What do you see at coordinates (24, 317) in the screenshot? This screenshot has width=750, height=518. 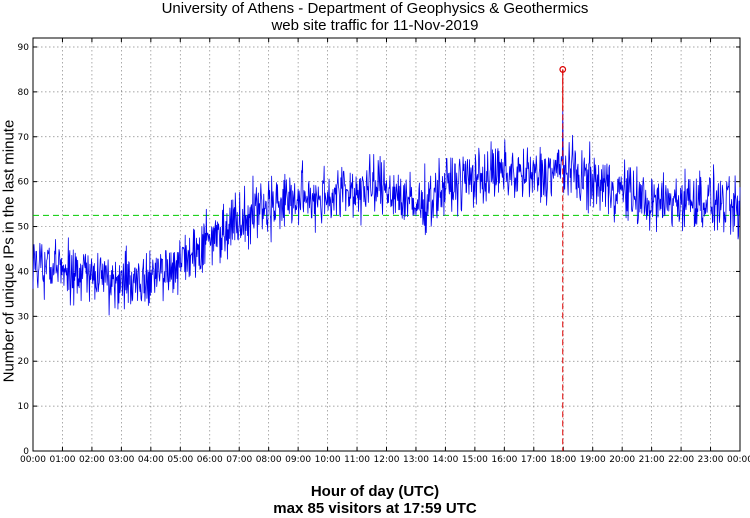 I see `y-tick-label: 30` at bounding box center [24, 317].